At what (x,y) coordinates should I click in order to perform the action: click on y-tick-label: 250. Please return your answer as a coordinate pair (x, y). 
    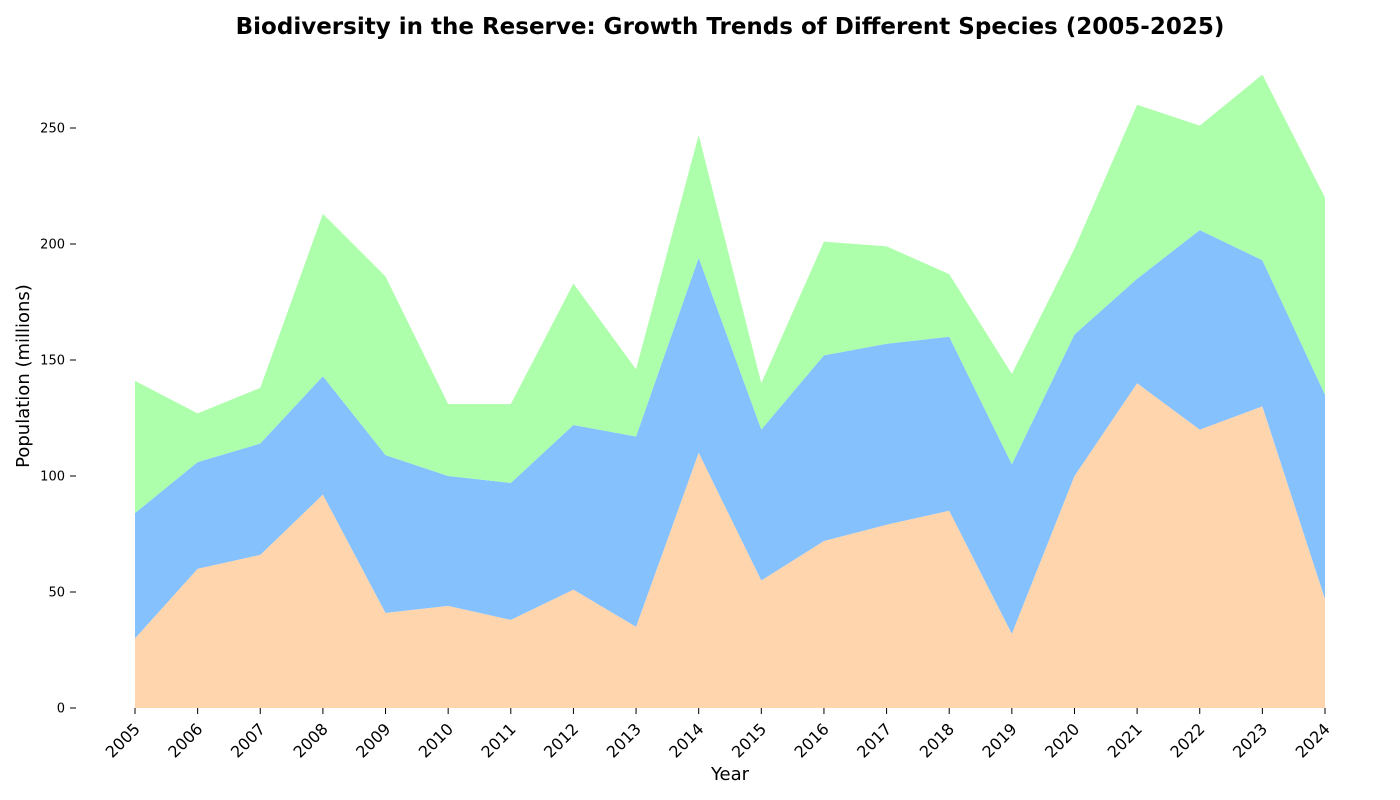
    Looking at the image, I should click on (52, 129).